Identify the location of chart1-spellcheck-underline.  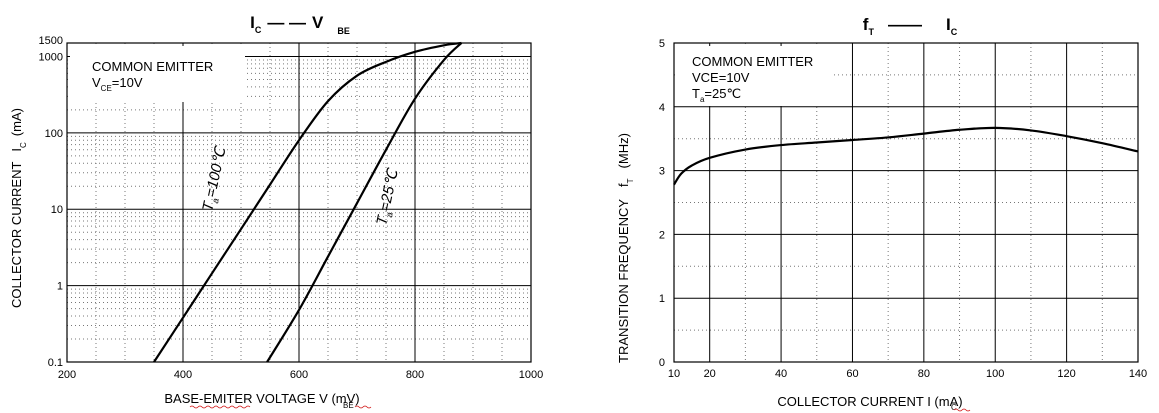
(280, 407).